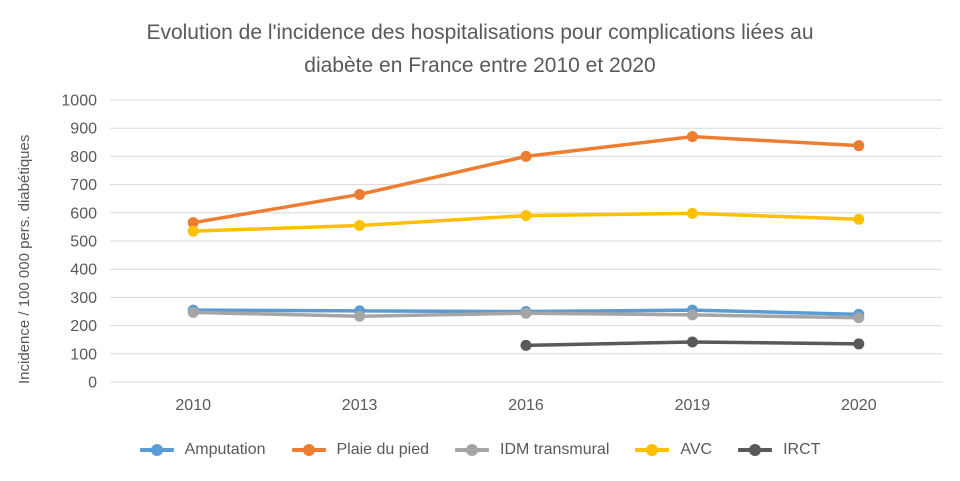  I want to click on legend-item-plaie-du-pied: Plaie du pied, so click(360, 450).